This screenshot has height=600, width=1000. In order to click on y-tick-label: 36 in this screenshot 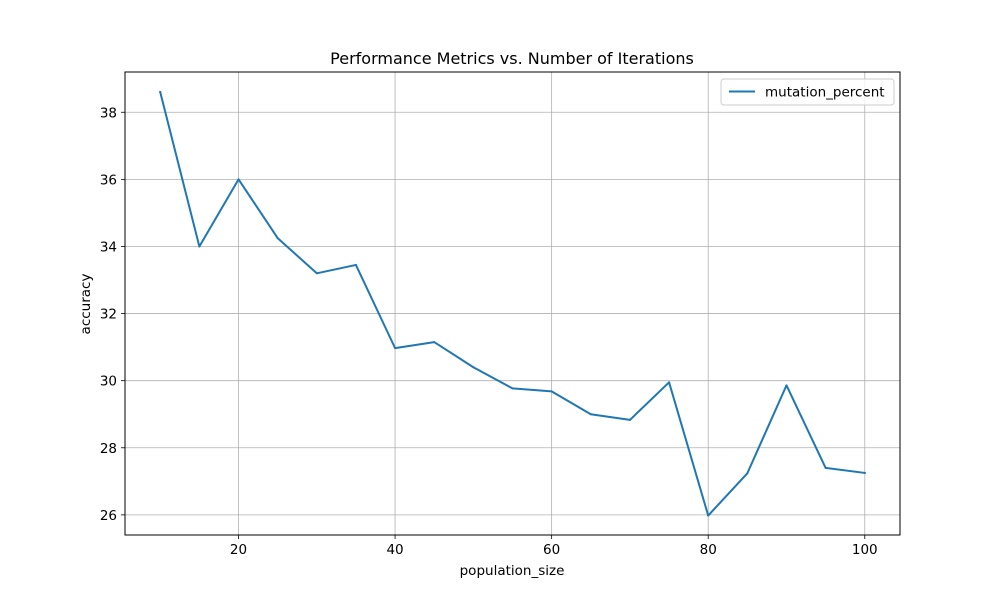, I will do `click(108, 180)`.